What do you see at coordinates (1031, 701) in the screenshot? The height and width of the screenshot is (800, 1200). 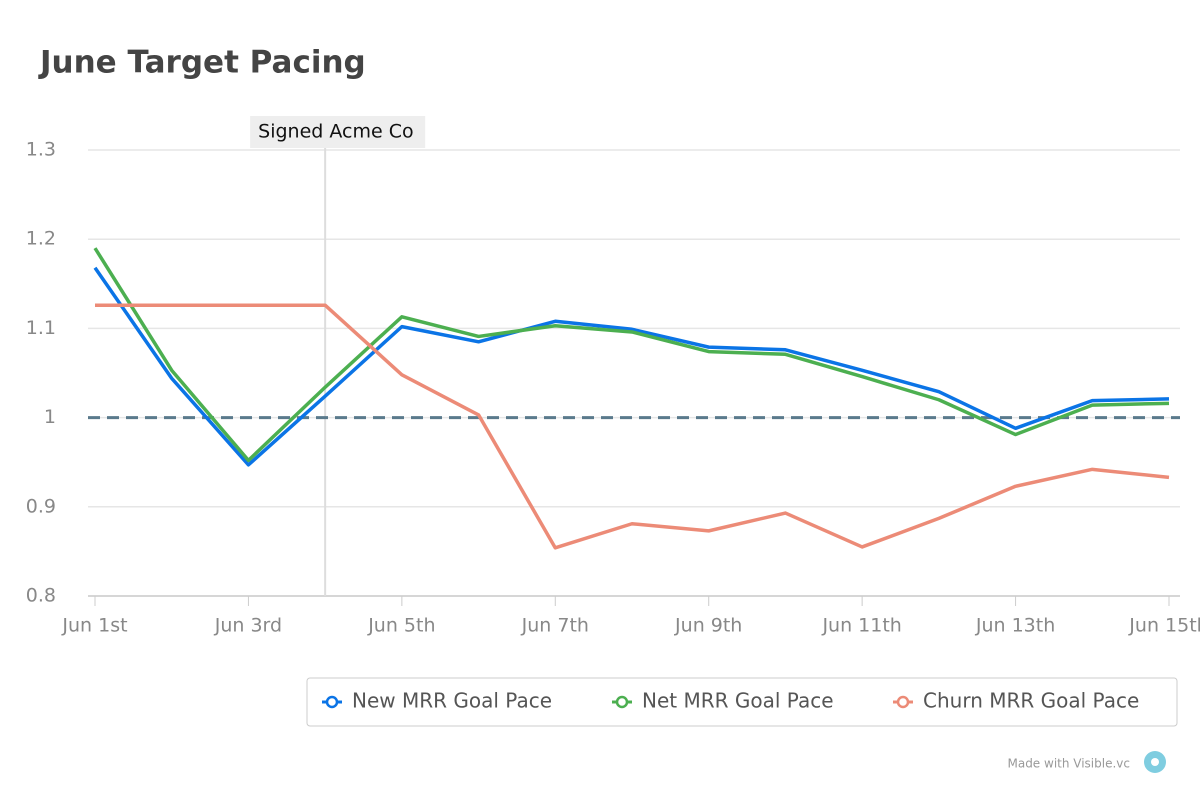 I see `legend-label: Churn MRR Goal Pace` at bounding box center [1031, 701].